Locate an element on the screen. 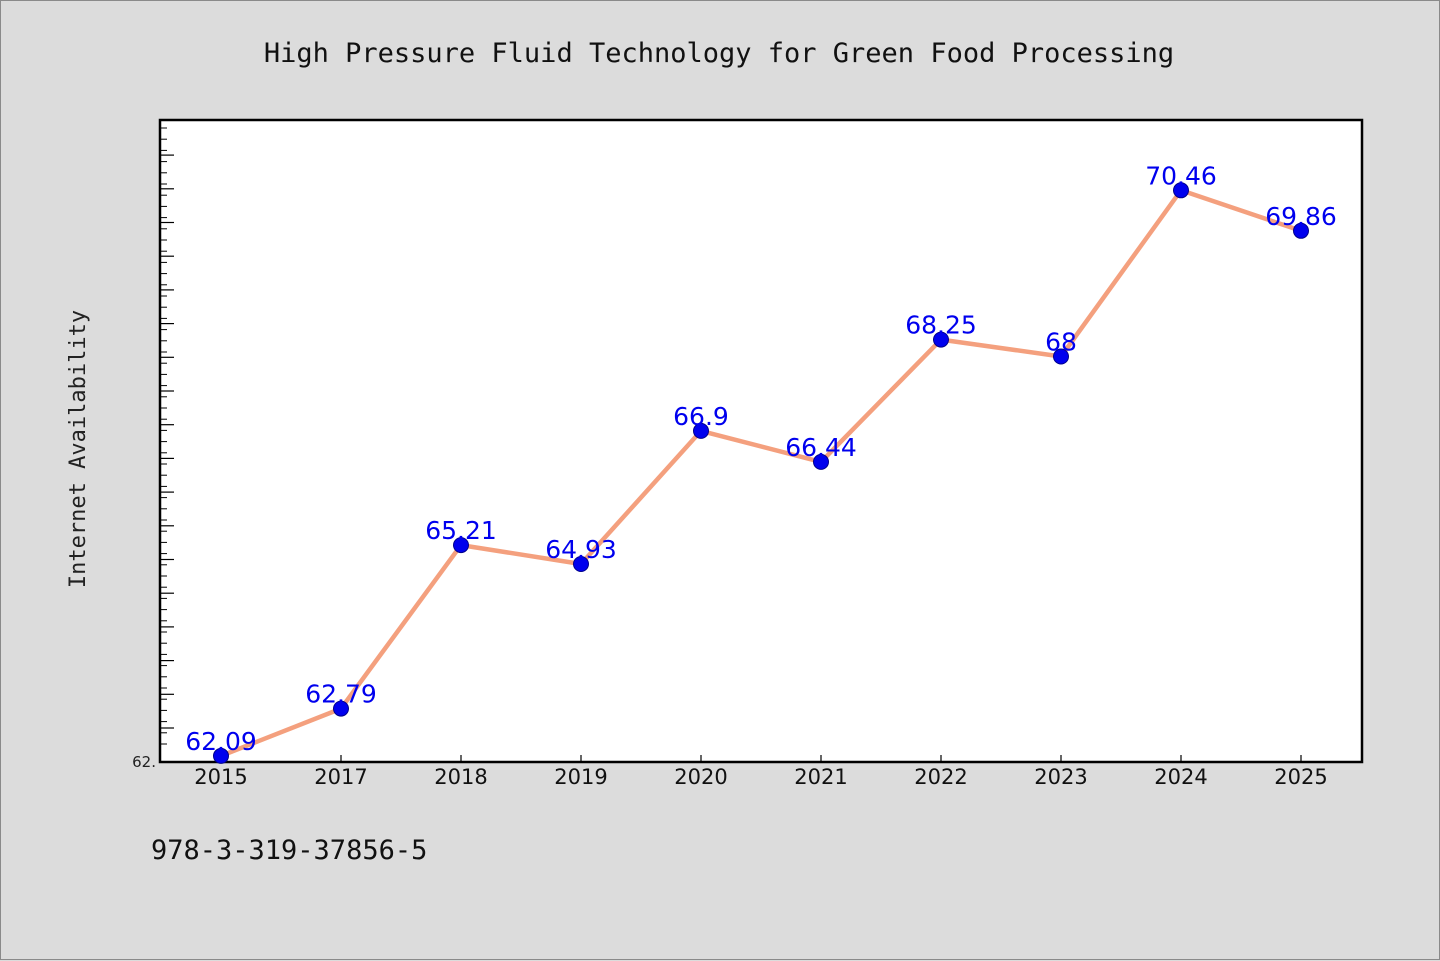 The width and height of the screenshot is (1440, 961). data-label: 66.9 is located at coordinates (701, 416).